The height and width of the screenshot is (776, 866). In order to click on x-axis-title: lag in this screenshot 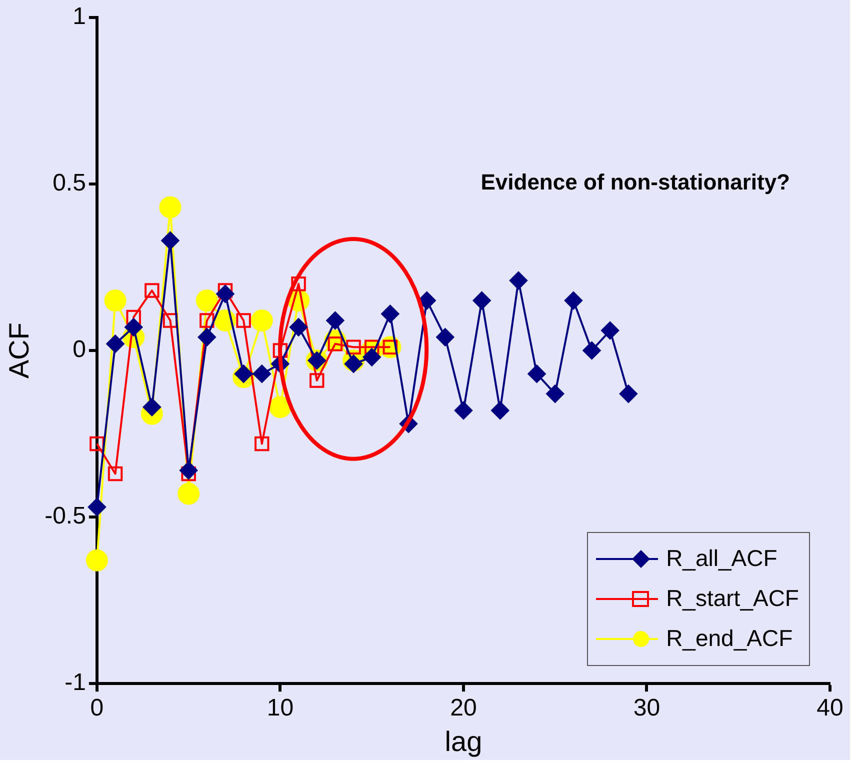, I will do `click(463, 741)`.